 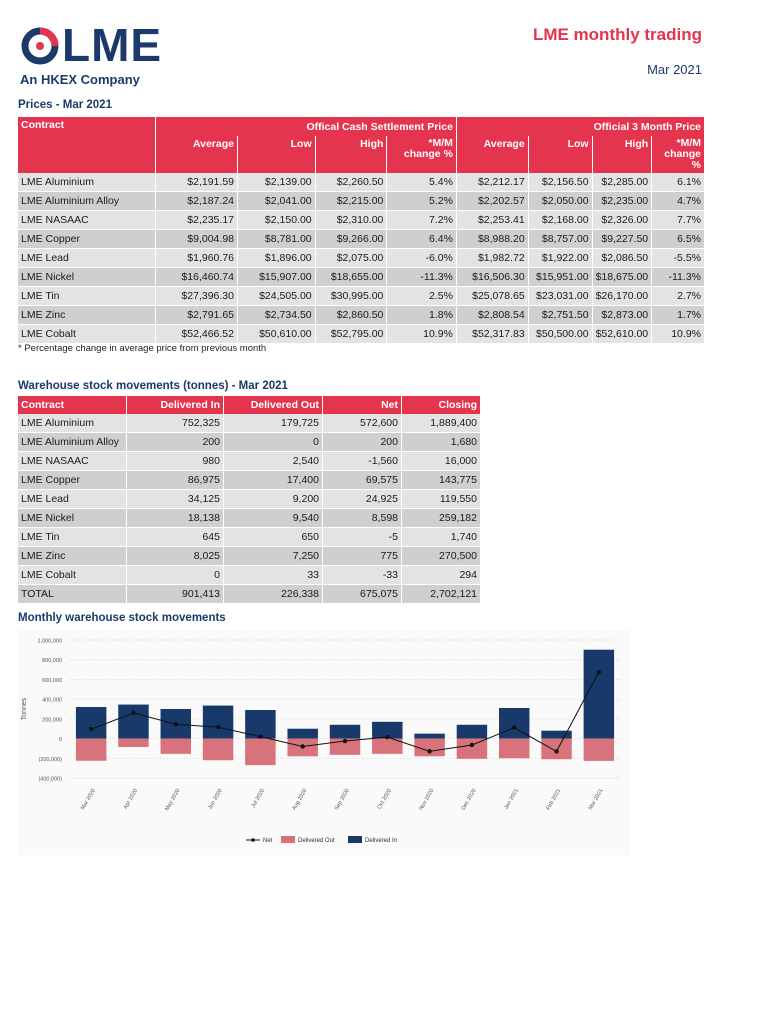 I want to click on y-tick-label: (200,000), so click(x=50, y=760).